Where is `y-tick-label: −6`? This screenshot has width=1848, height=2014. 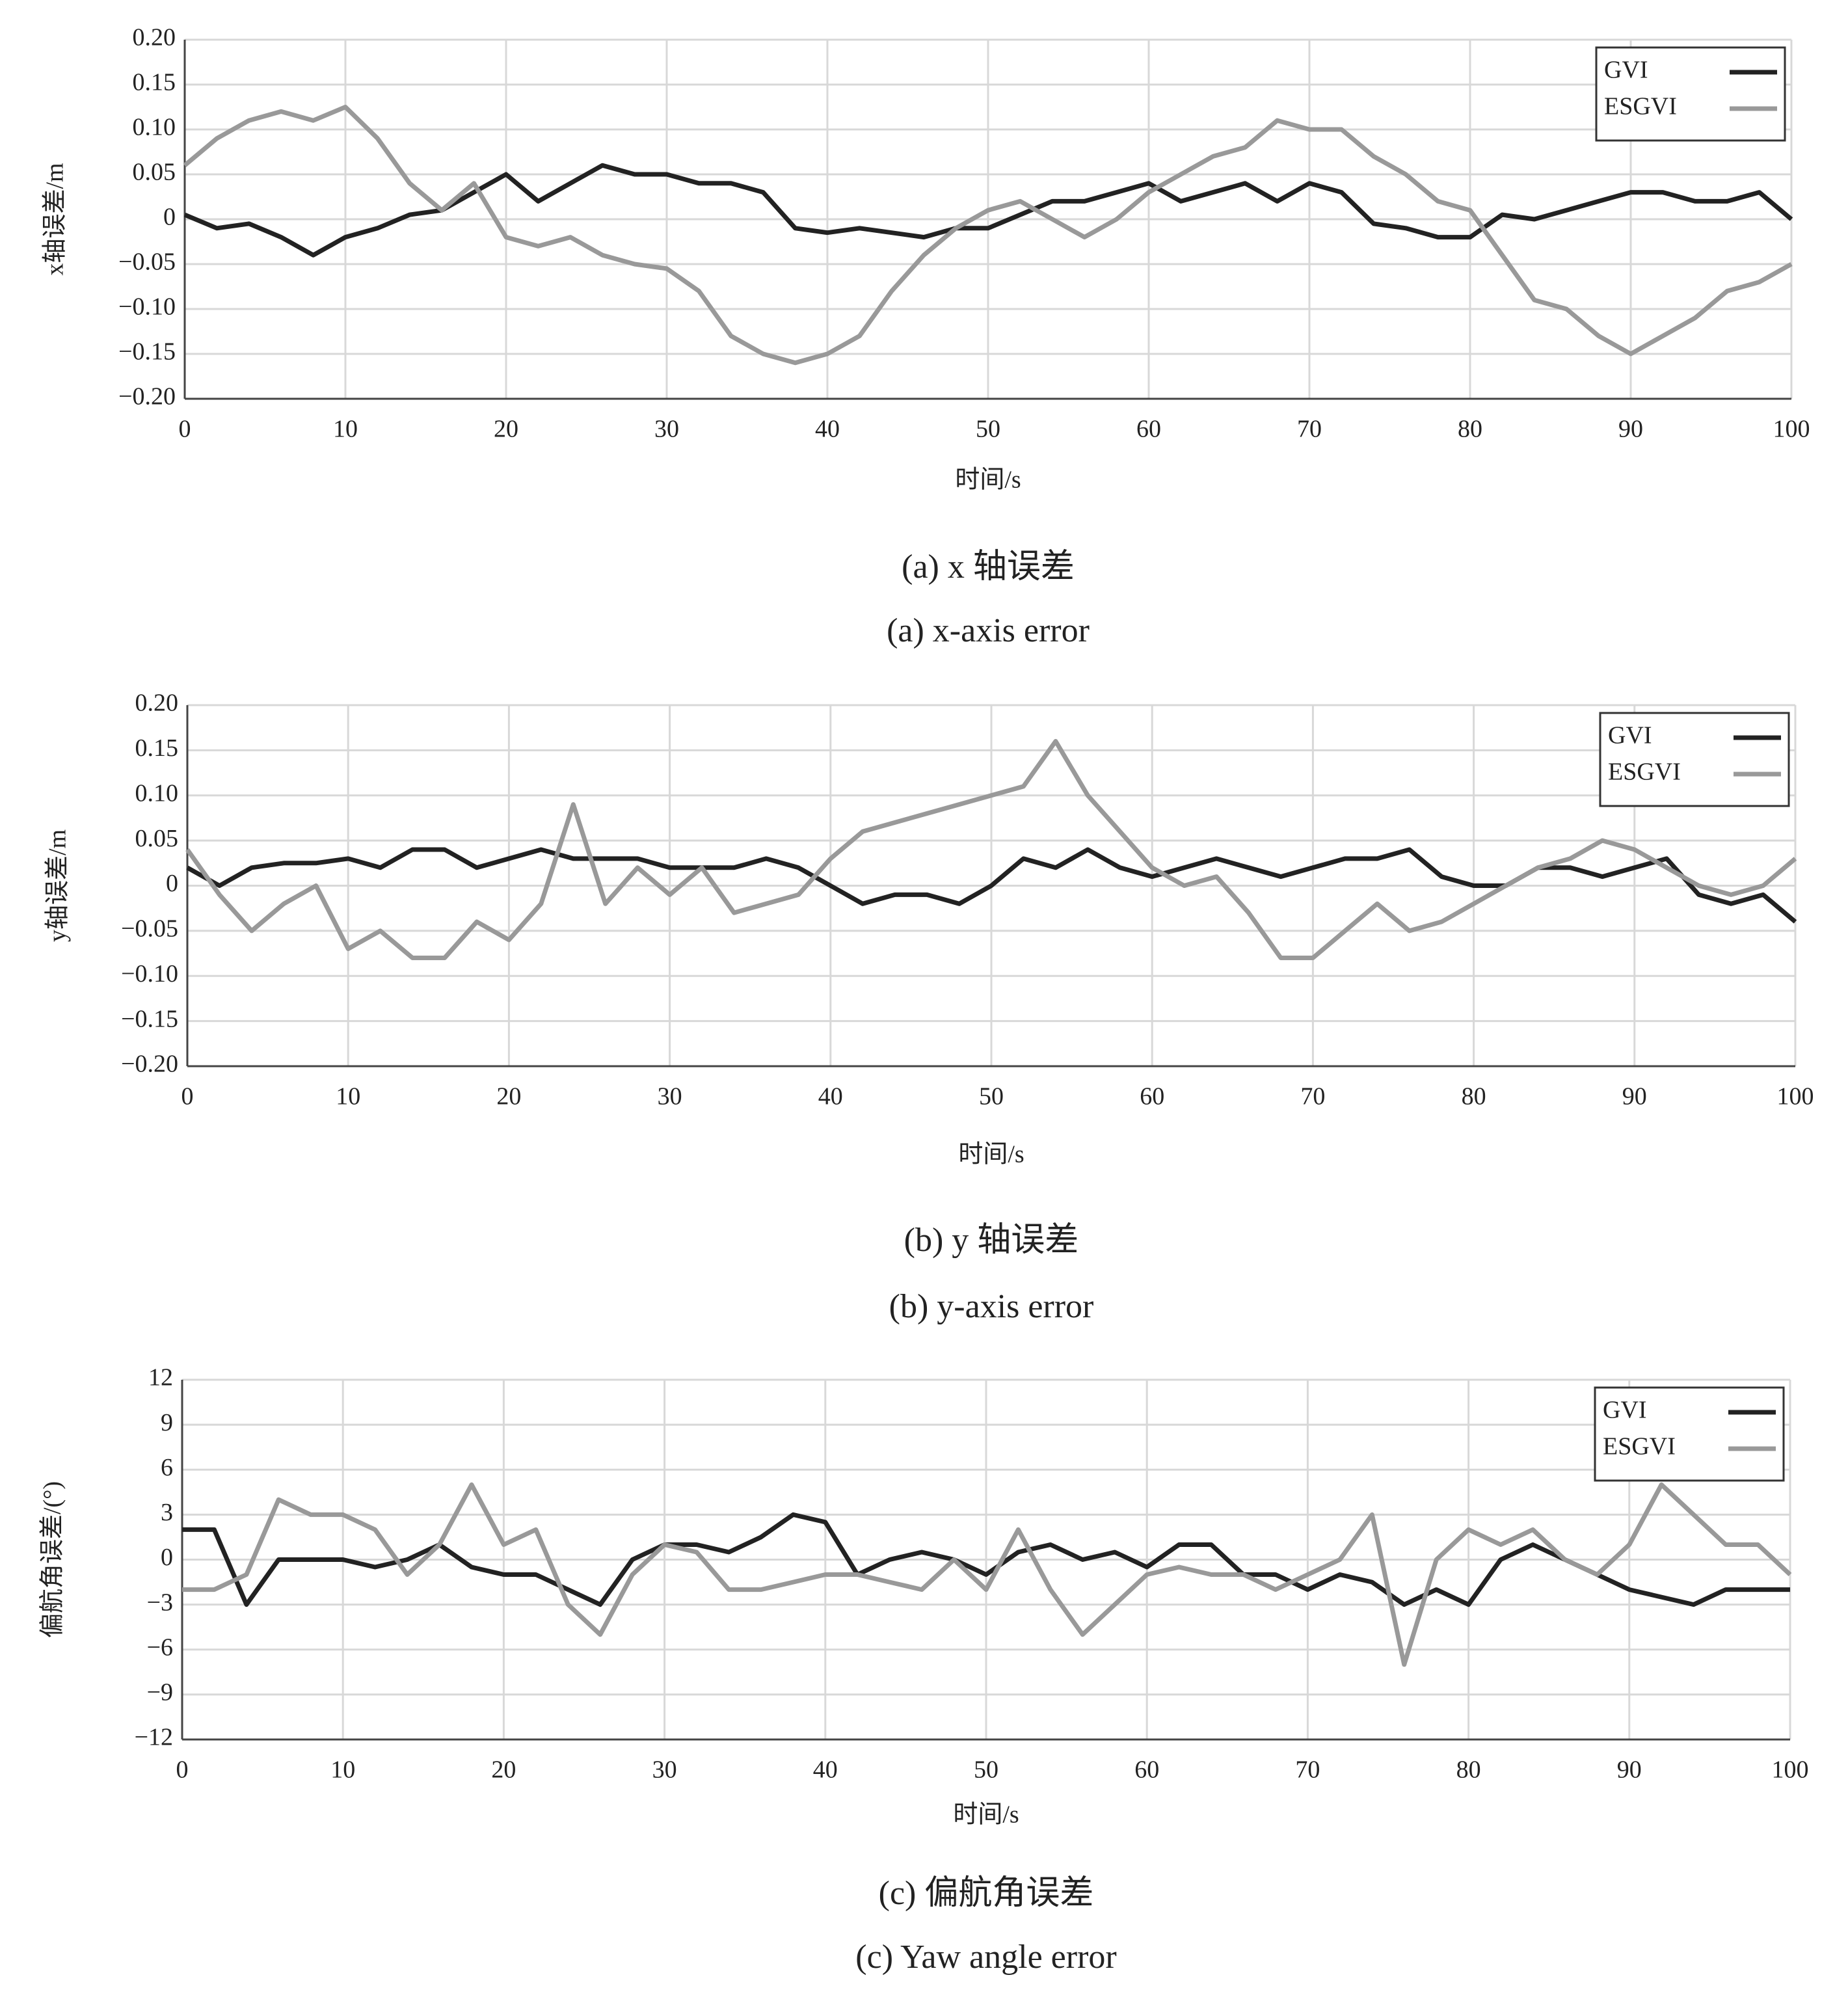
y-tick-label: −6 is located at coordinates (160, 1647).